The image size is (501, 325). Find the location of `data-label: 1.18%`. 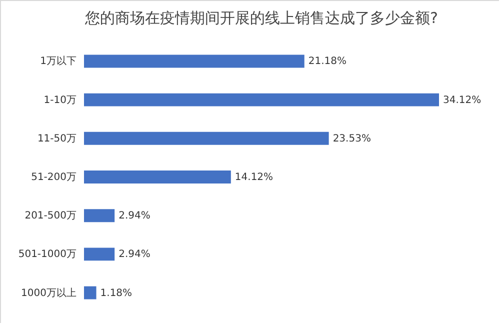

data-label: 1.18% is located at coordinates (116, 293).